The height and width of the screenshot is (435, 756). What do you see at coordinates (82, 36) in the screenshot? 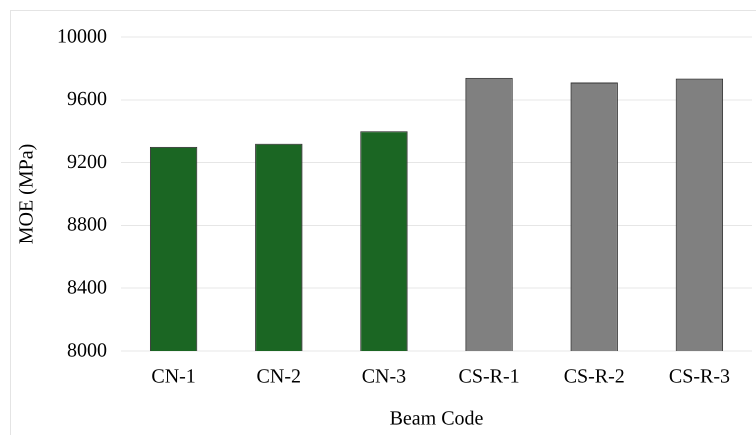
I see `y-tick-label: 10000` at bounding box center [82, 36].